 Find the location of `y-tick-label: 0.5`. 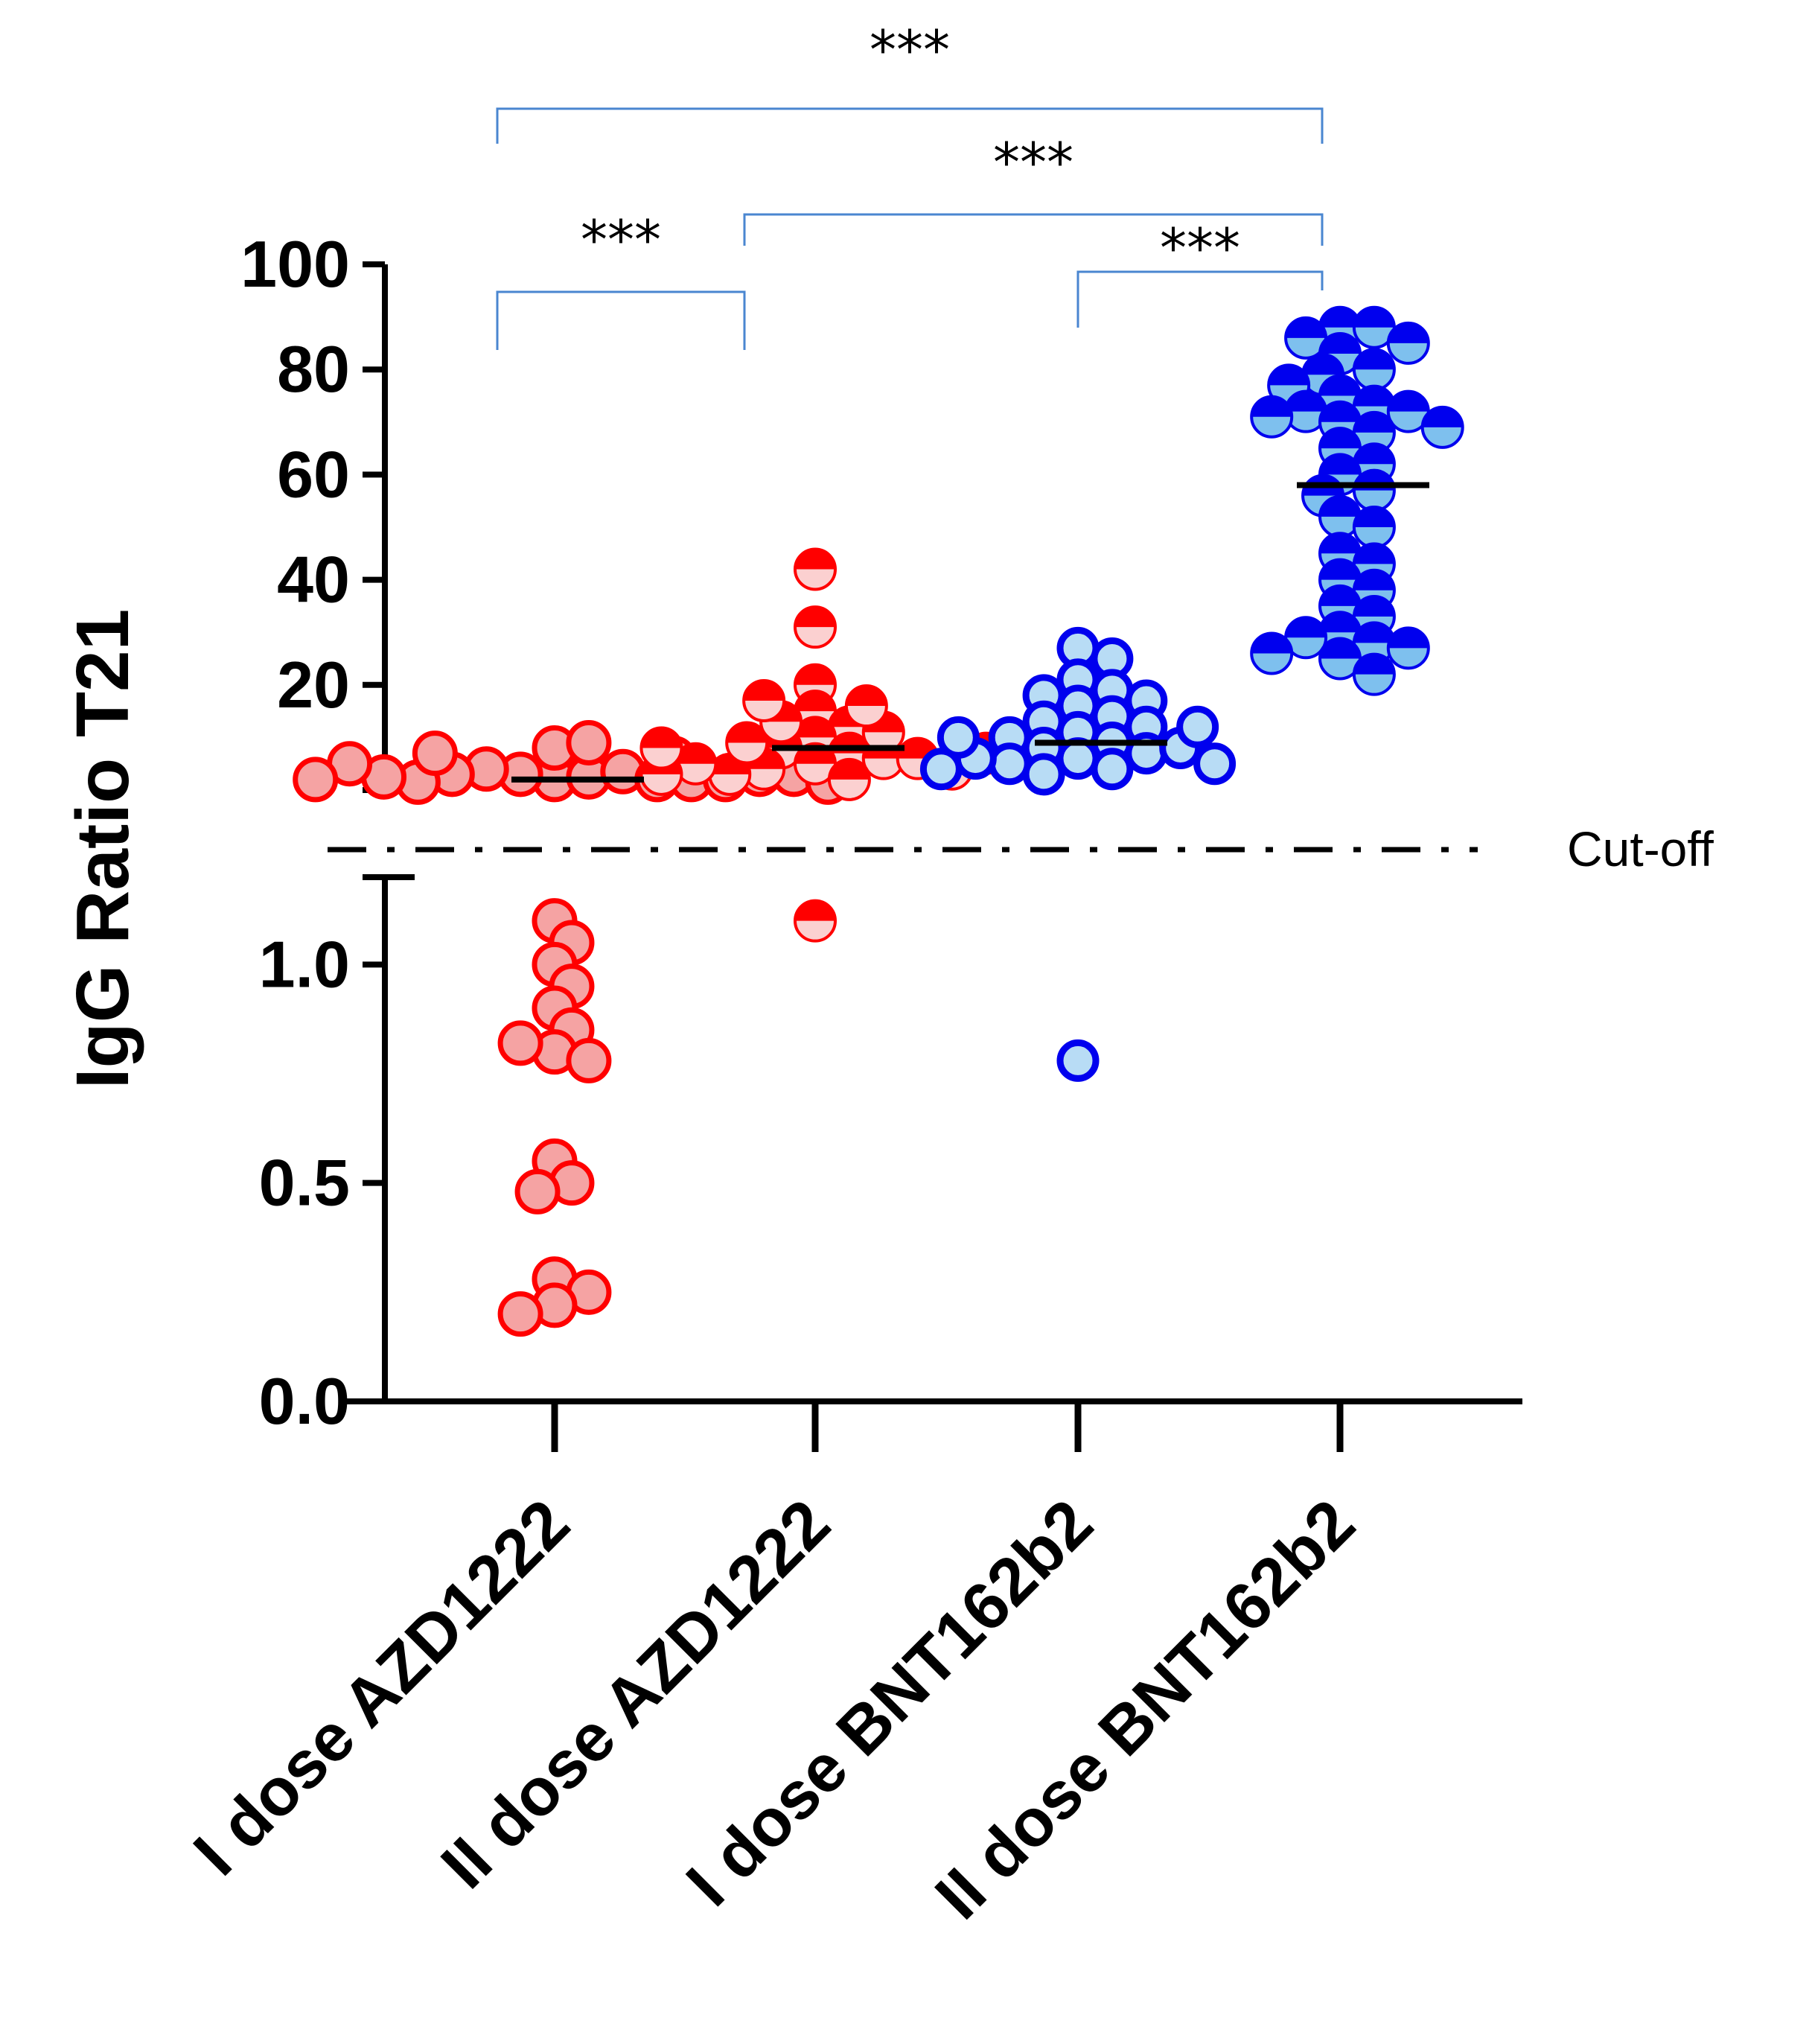

y-tick-label: 0.5 is located at coordinates (304, 1183).